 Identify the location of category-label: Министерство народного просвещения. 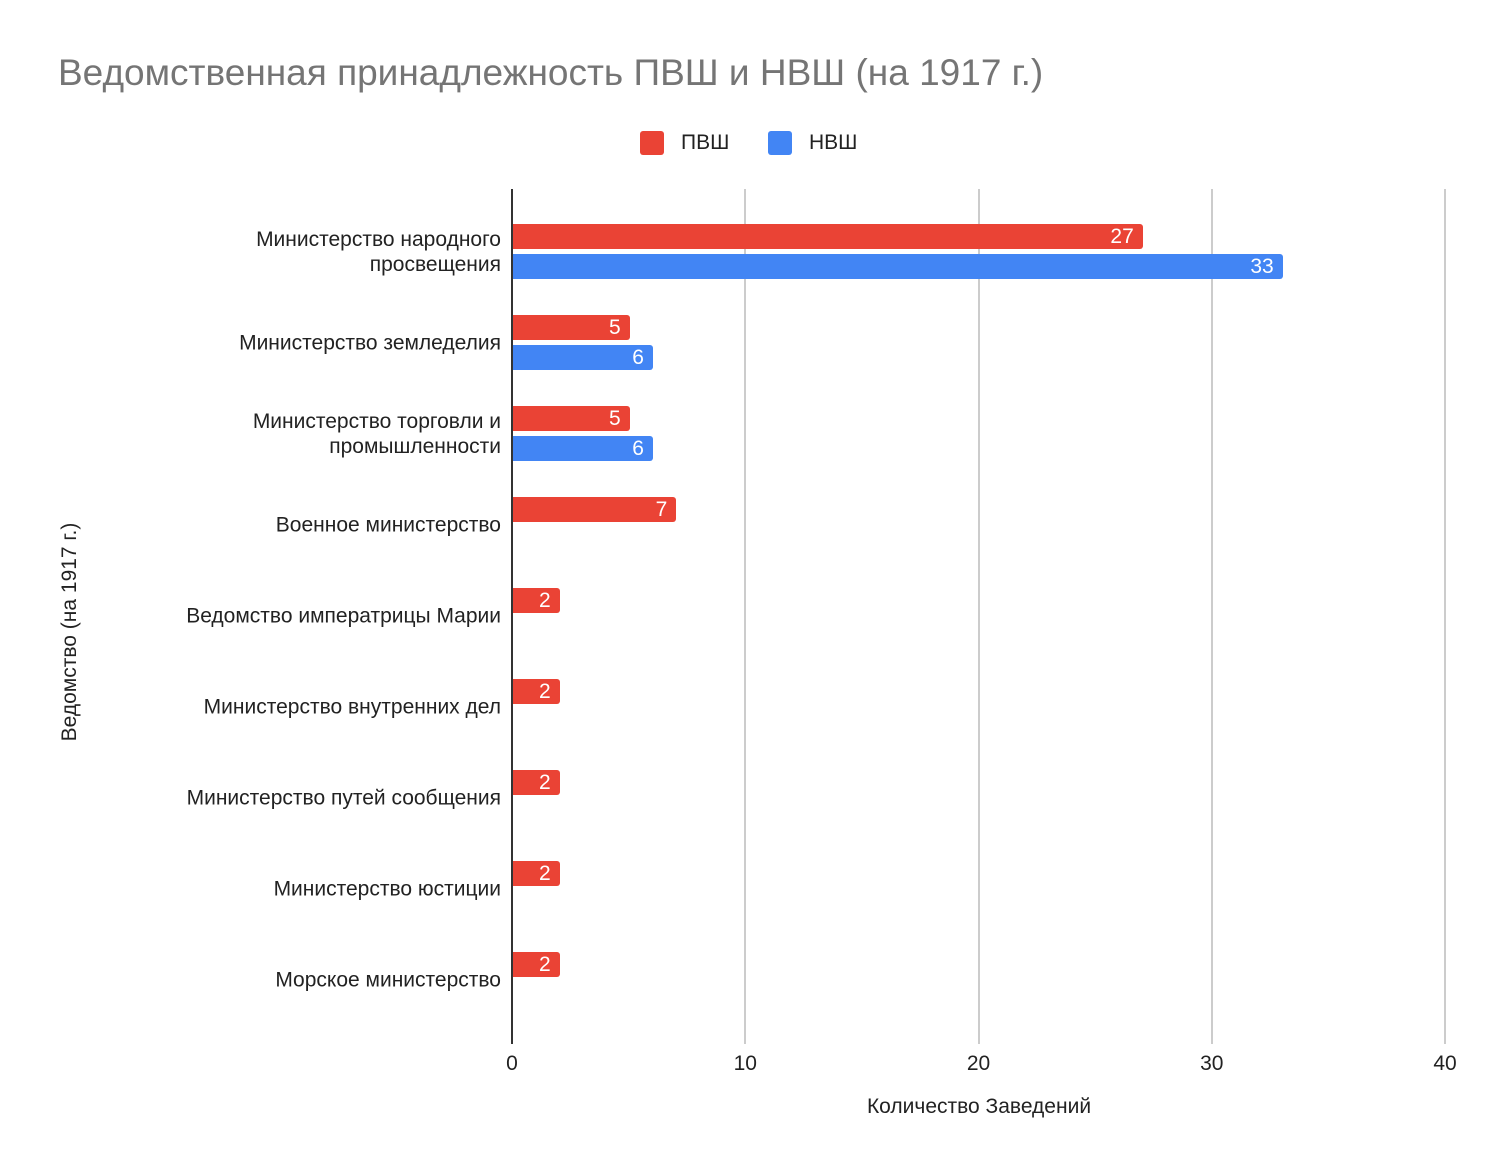
(378, 252).